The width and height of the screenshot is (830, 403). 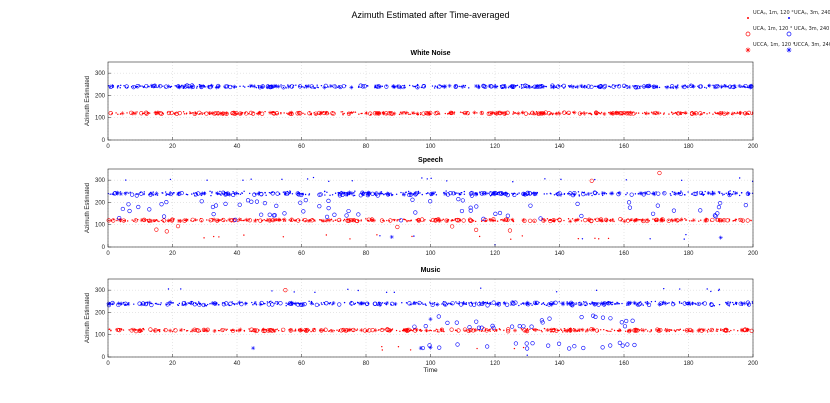 I want to click on legend-entry: UCAₚ, 1m, 120 °, so click(x=769, y=14).